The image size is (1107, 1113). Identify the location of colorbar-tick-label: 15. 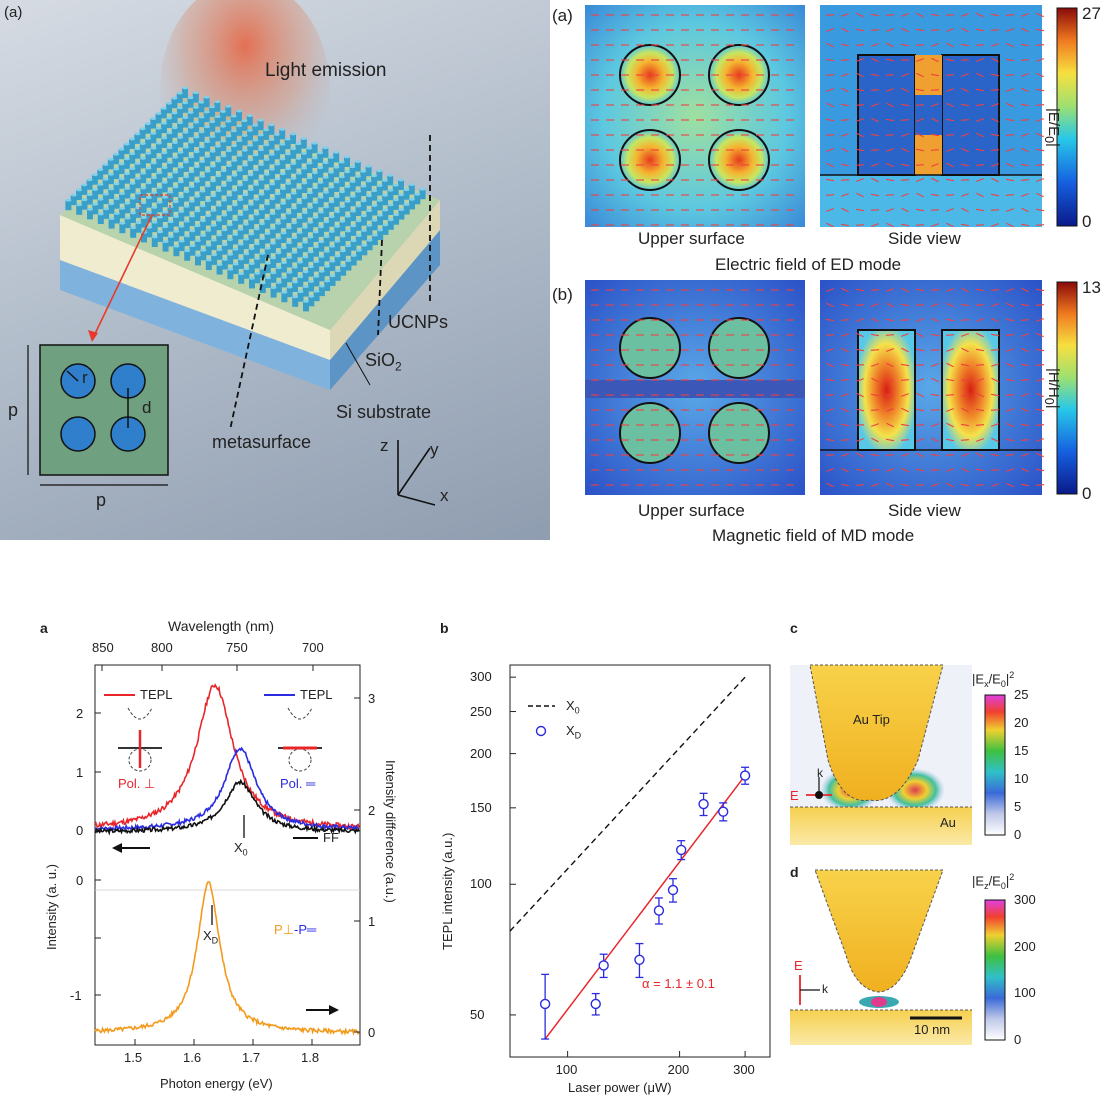
(1021, 750).